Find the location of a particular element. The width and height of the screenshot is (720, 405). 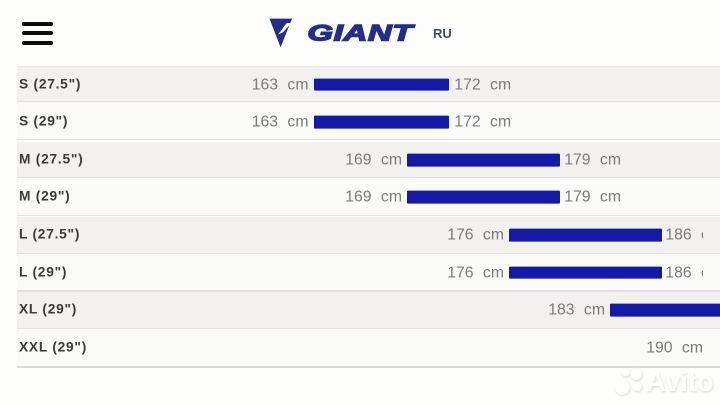

svg-text: Avito is located at coordinates (680, 381).